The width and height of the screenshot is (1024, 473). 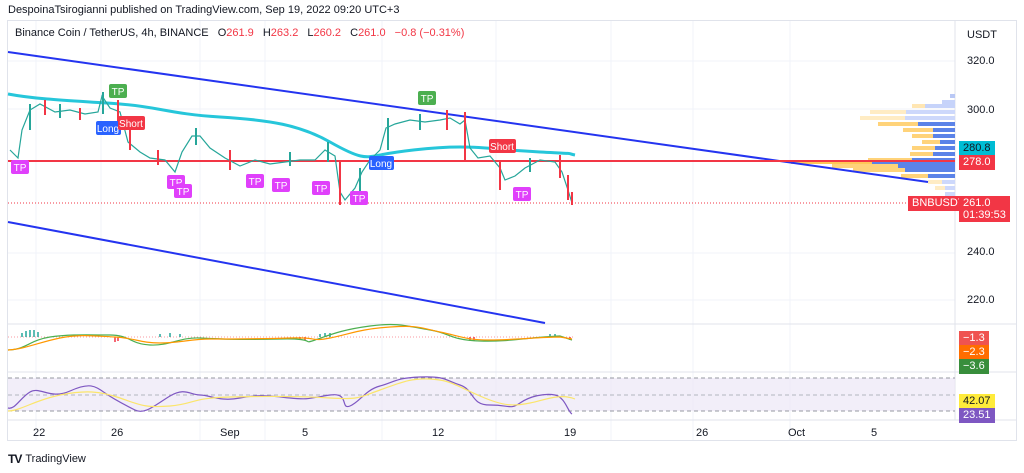 I want to click on ema-price-tag: 280.8, so click(x=977, y=148).